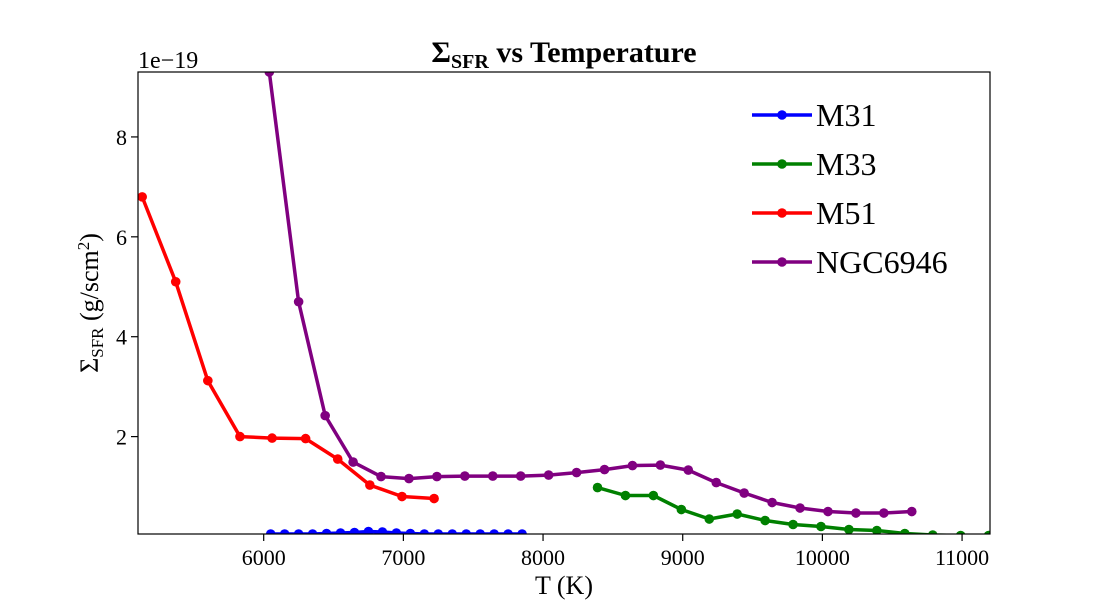  Describe the element at coordinates (121, 337) in the screenshot. I see `y-tick-label: 4` at that location.